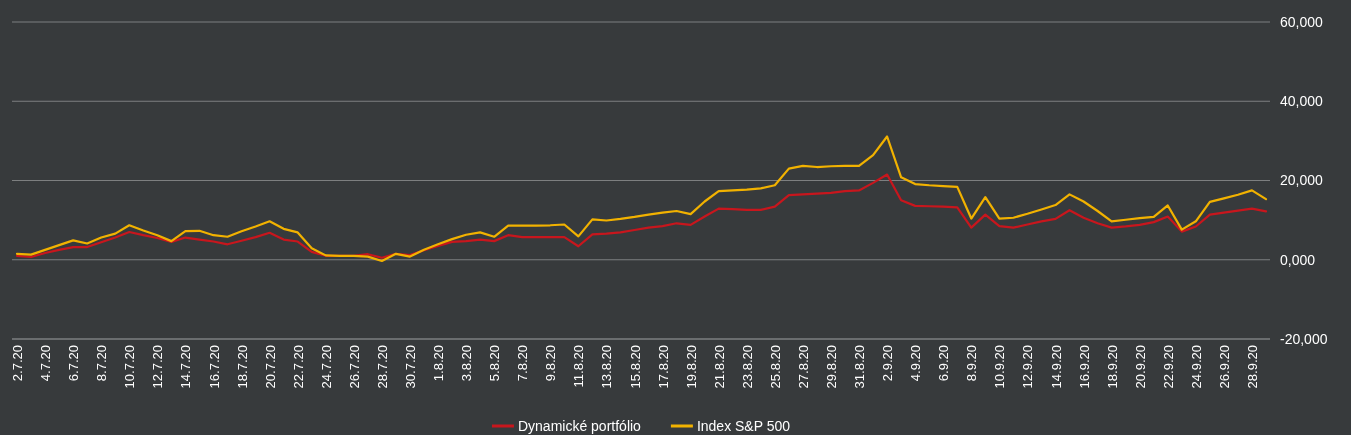 This screenshot has height=435, width=1351. Describe the element at coordinates (495, 363) in the screenshot. I see `x-tick-label: 5.8.20` at that location.